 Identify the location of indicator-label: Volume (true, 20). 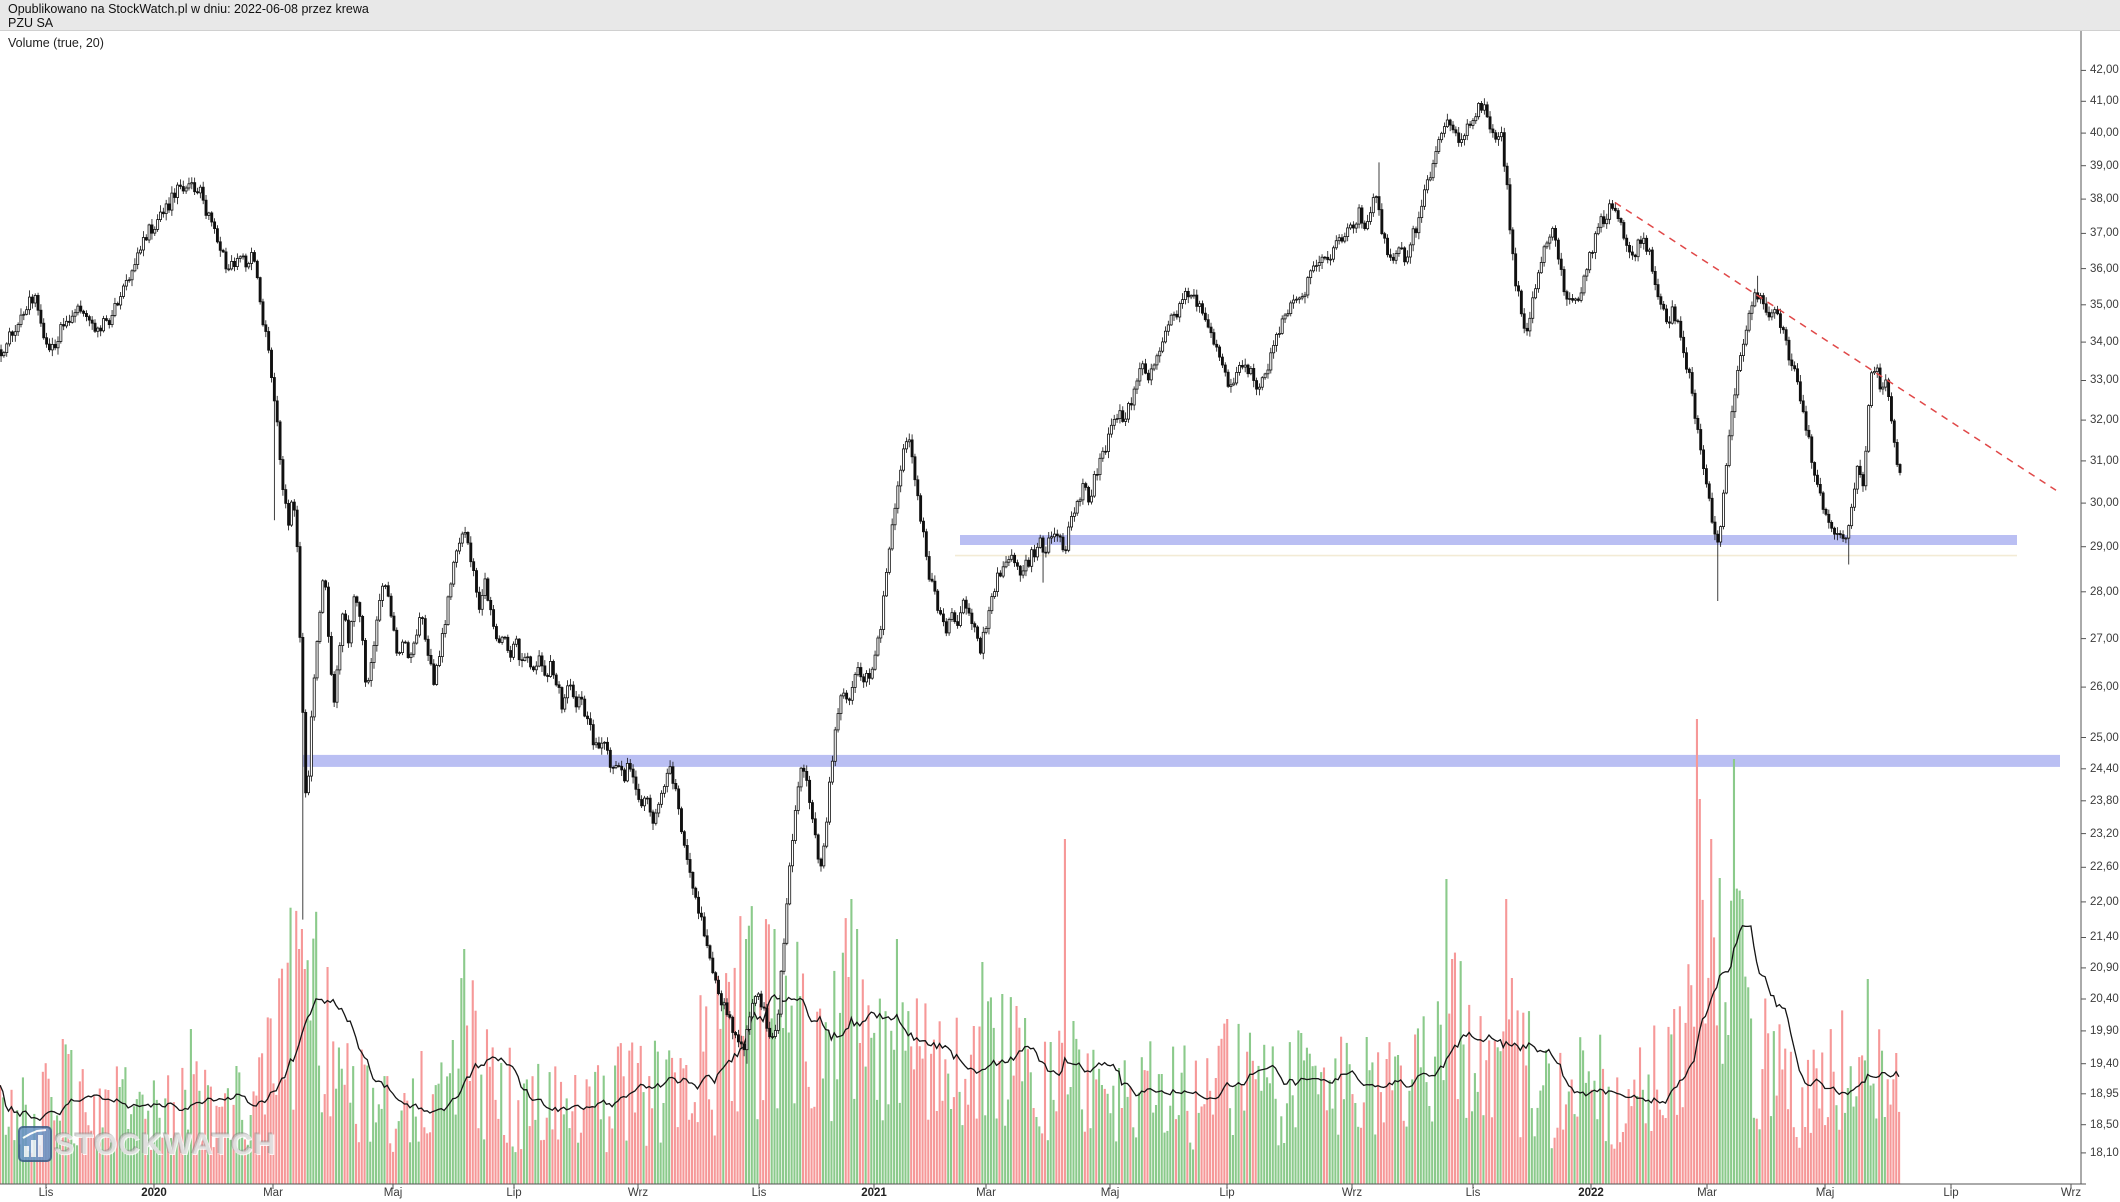
(56, 43).